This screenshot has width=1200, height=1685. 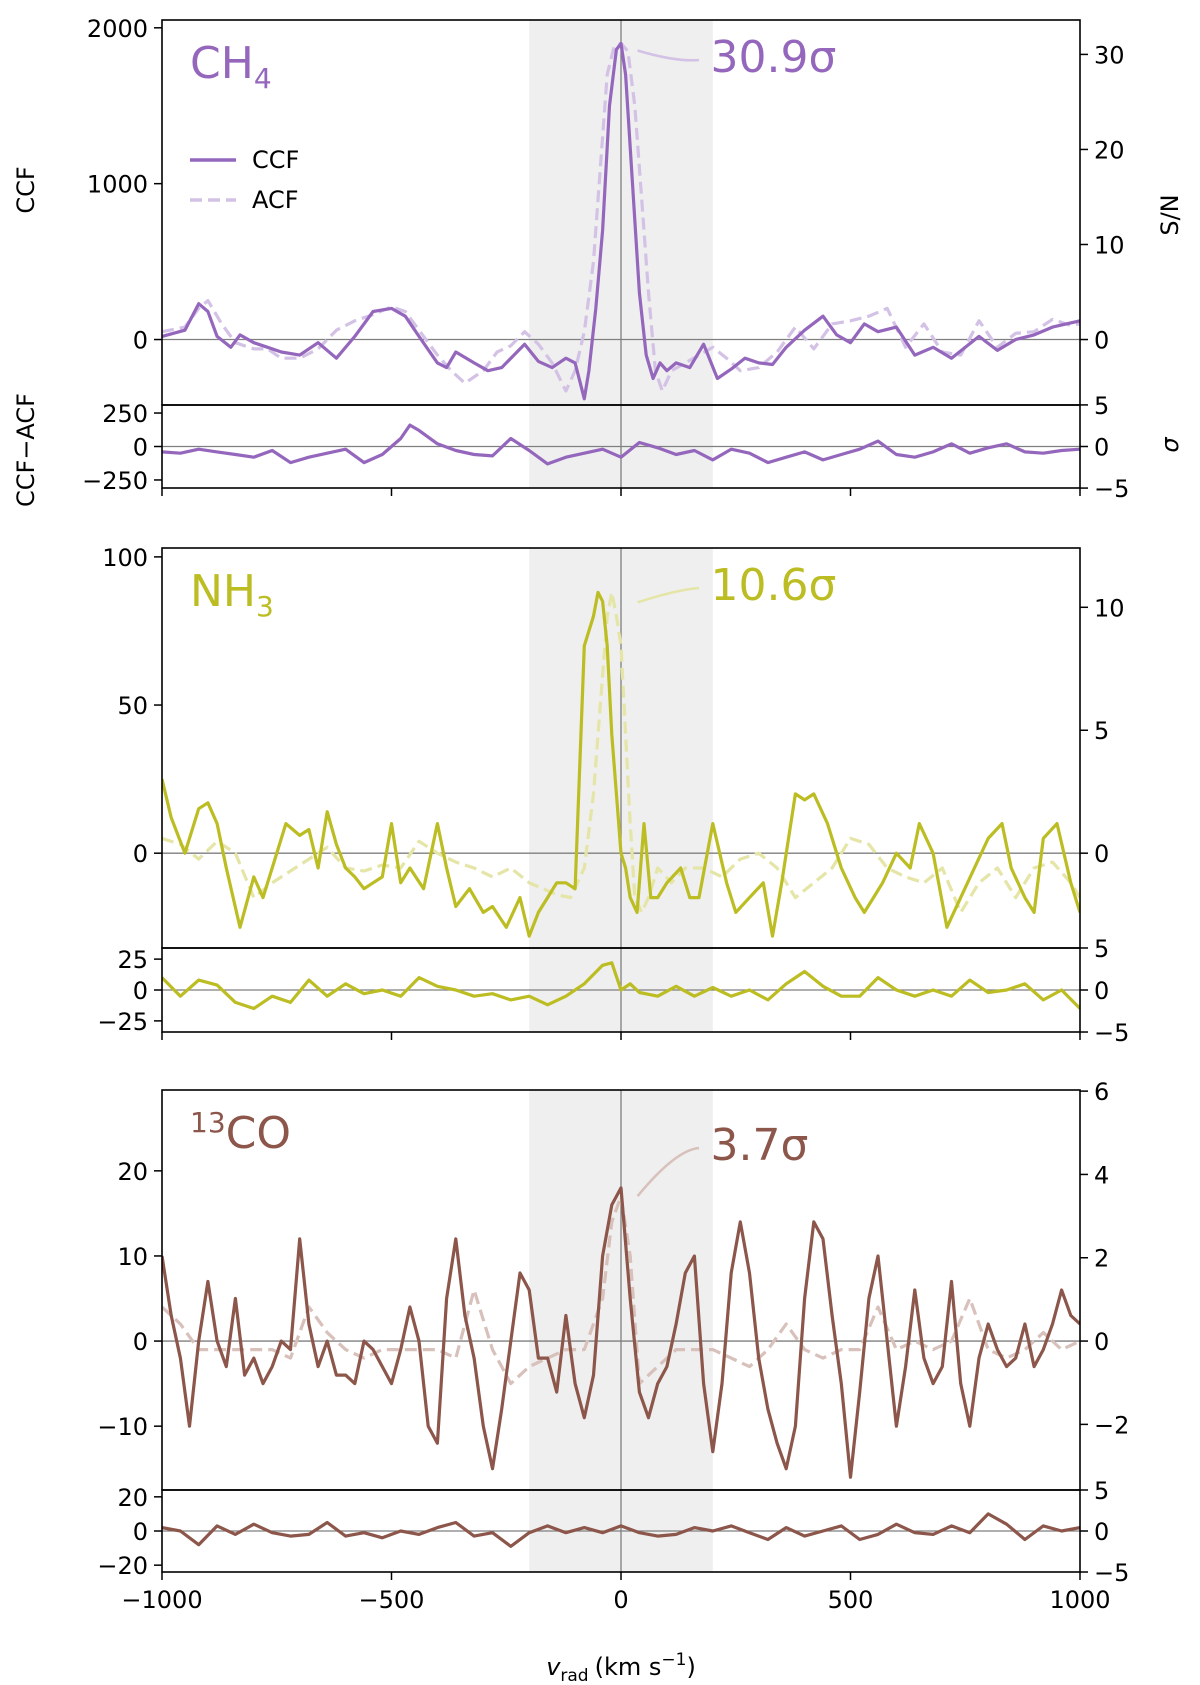 What do you see at coordinates (275, 200) in the screenshot?
I see `legend-acf-label: ACF` at bounding box center [275, 200].